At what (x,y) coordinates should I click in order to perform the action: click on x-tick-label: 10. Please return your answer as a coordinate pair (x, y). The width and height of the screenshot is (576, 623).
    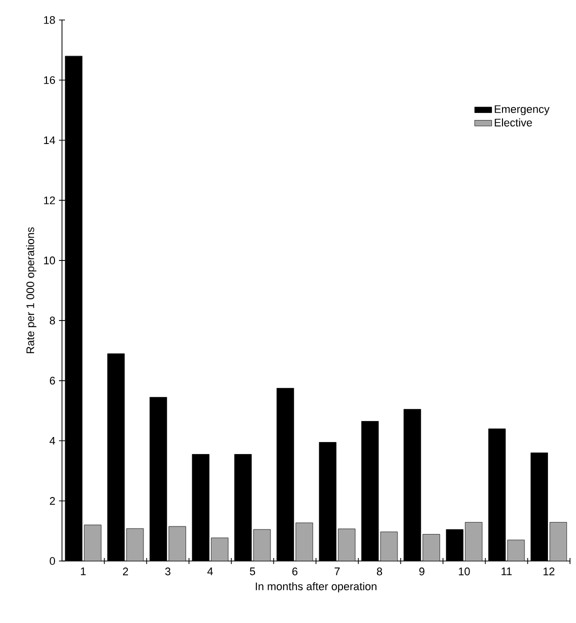
    Looking at the image, I should click on (464, 572).